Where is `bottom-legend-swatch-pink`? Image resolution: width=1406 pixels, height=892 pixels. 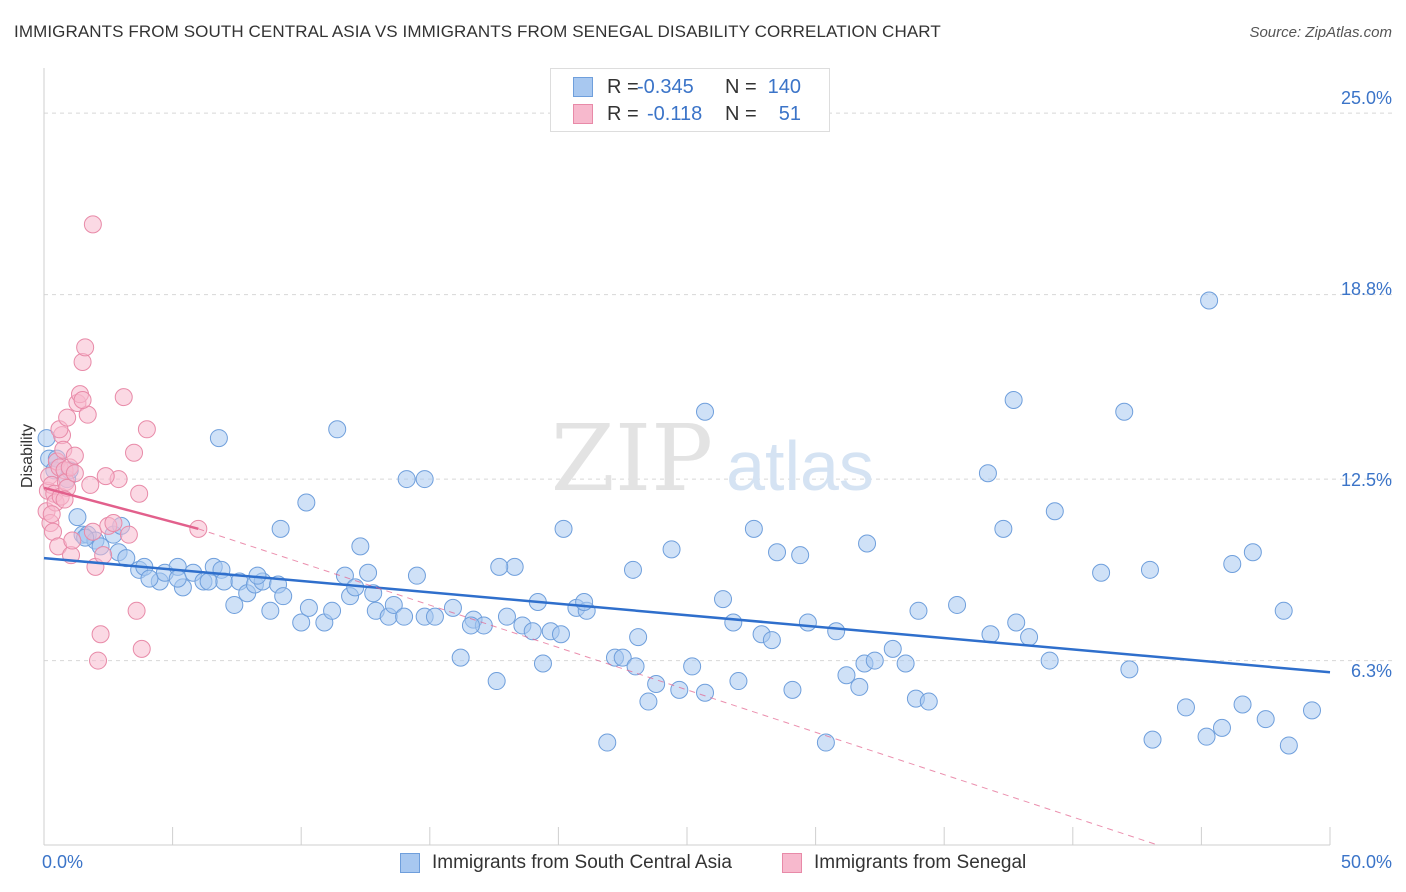 bottom-legend-swatch-pink is located at coordinates (792, 863).